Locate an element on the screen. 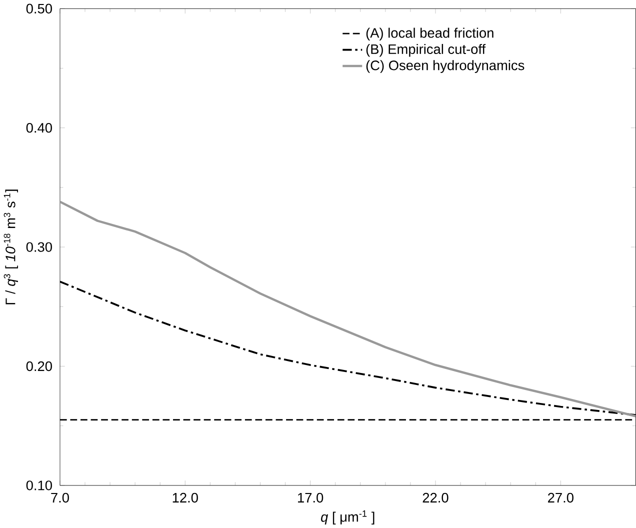 The width and height of the screenshot is (636, 528). x-tick-label: 22.0 is located at coordinates (435, 497).